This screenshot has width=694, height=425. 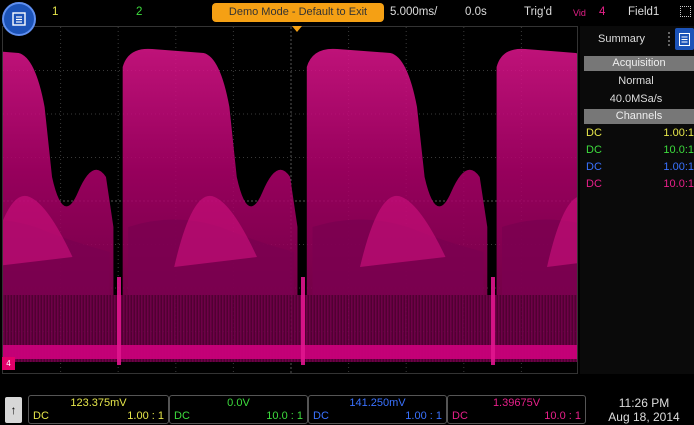 What do you see at coordinates (8, 363) in the screenshot?
I see `ch4-ground-marker: 4` at bounding box center [8, 363].